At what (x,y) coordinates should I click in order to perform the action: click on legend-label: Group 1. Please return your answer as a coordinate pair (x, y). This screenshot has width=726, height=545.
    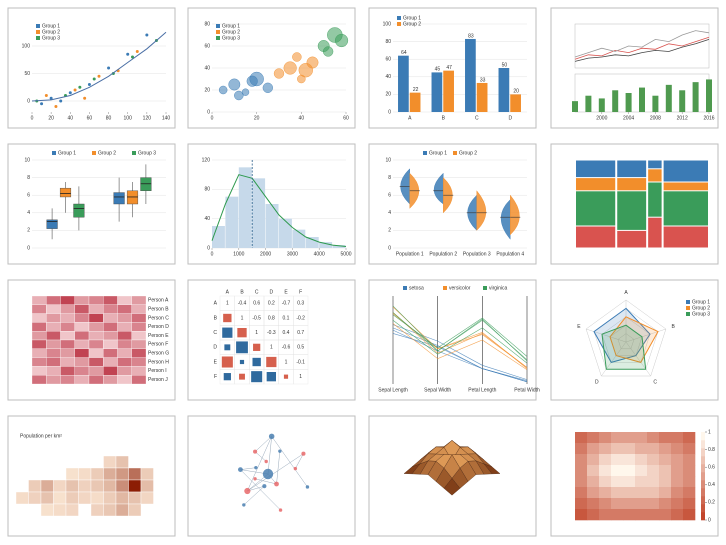
    Looking at the image, I should click on (231, 26).